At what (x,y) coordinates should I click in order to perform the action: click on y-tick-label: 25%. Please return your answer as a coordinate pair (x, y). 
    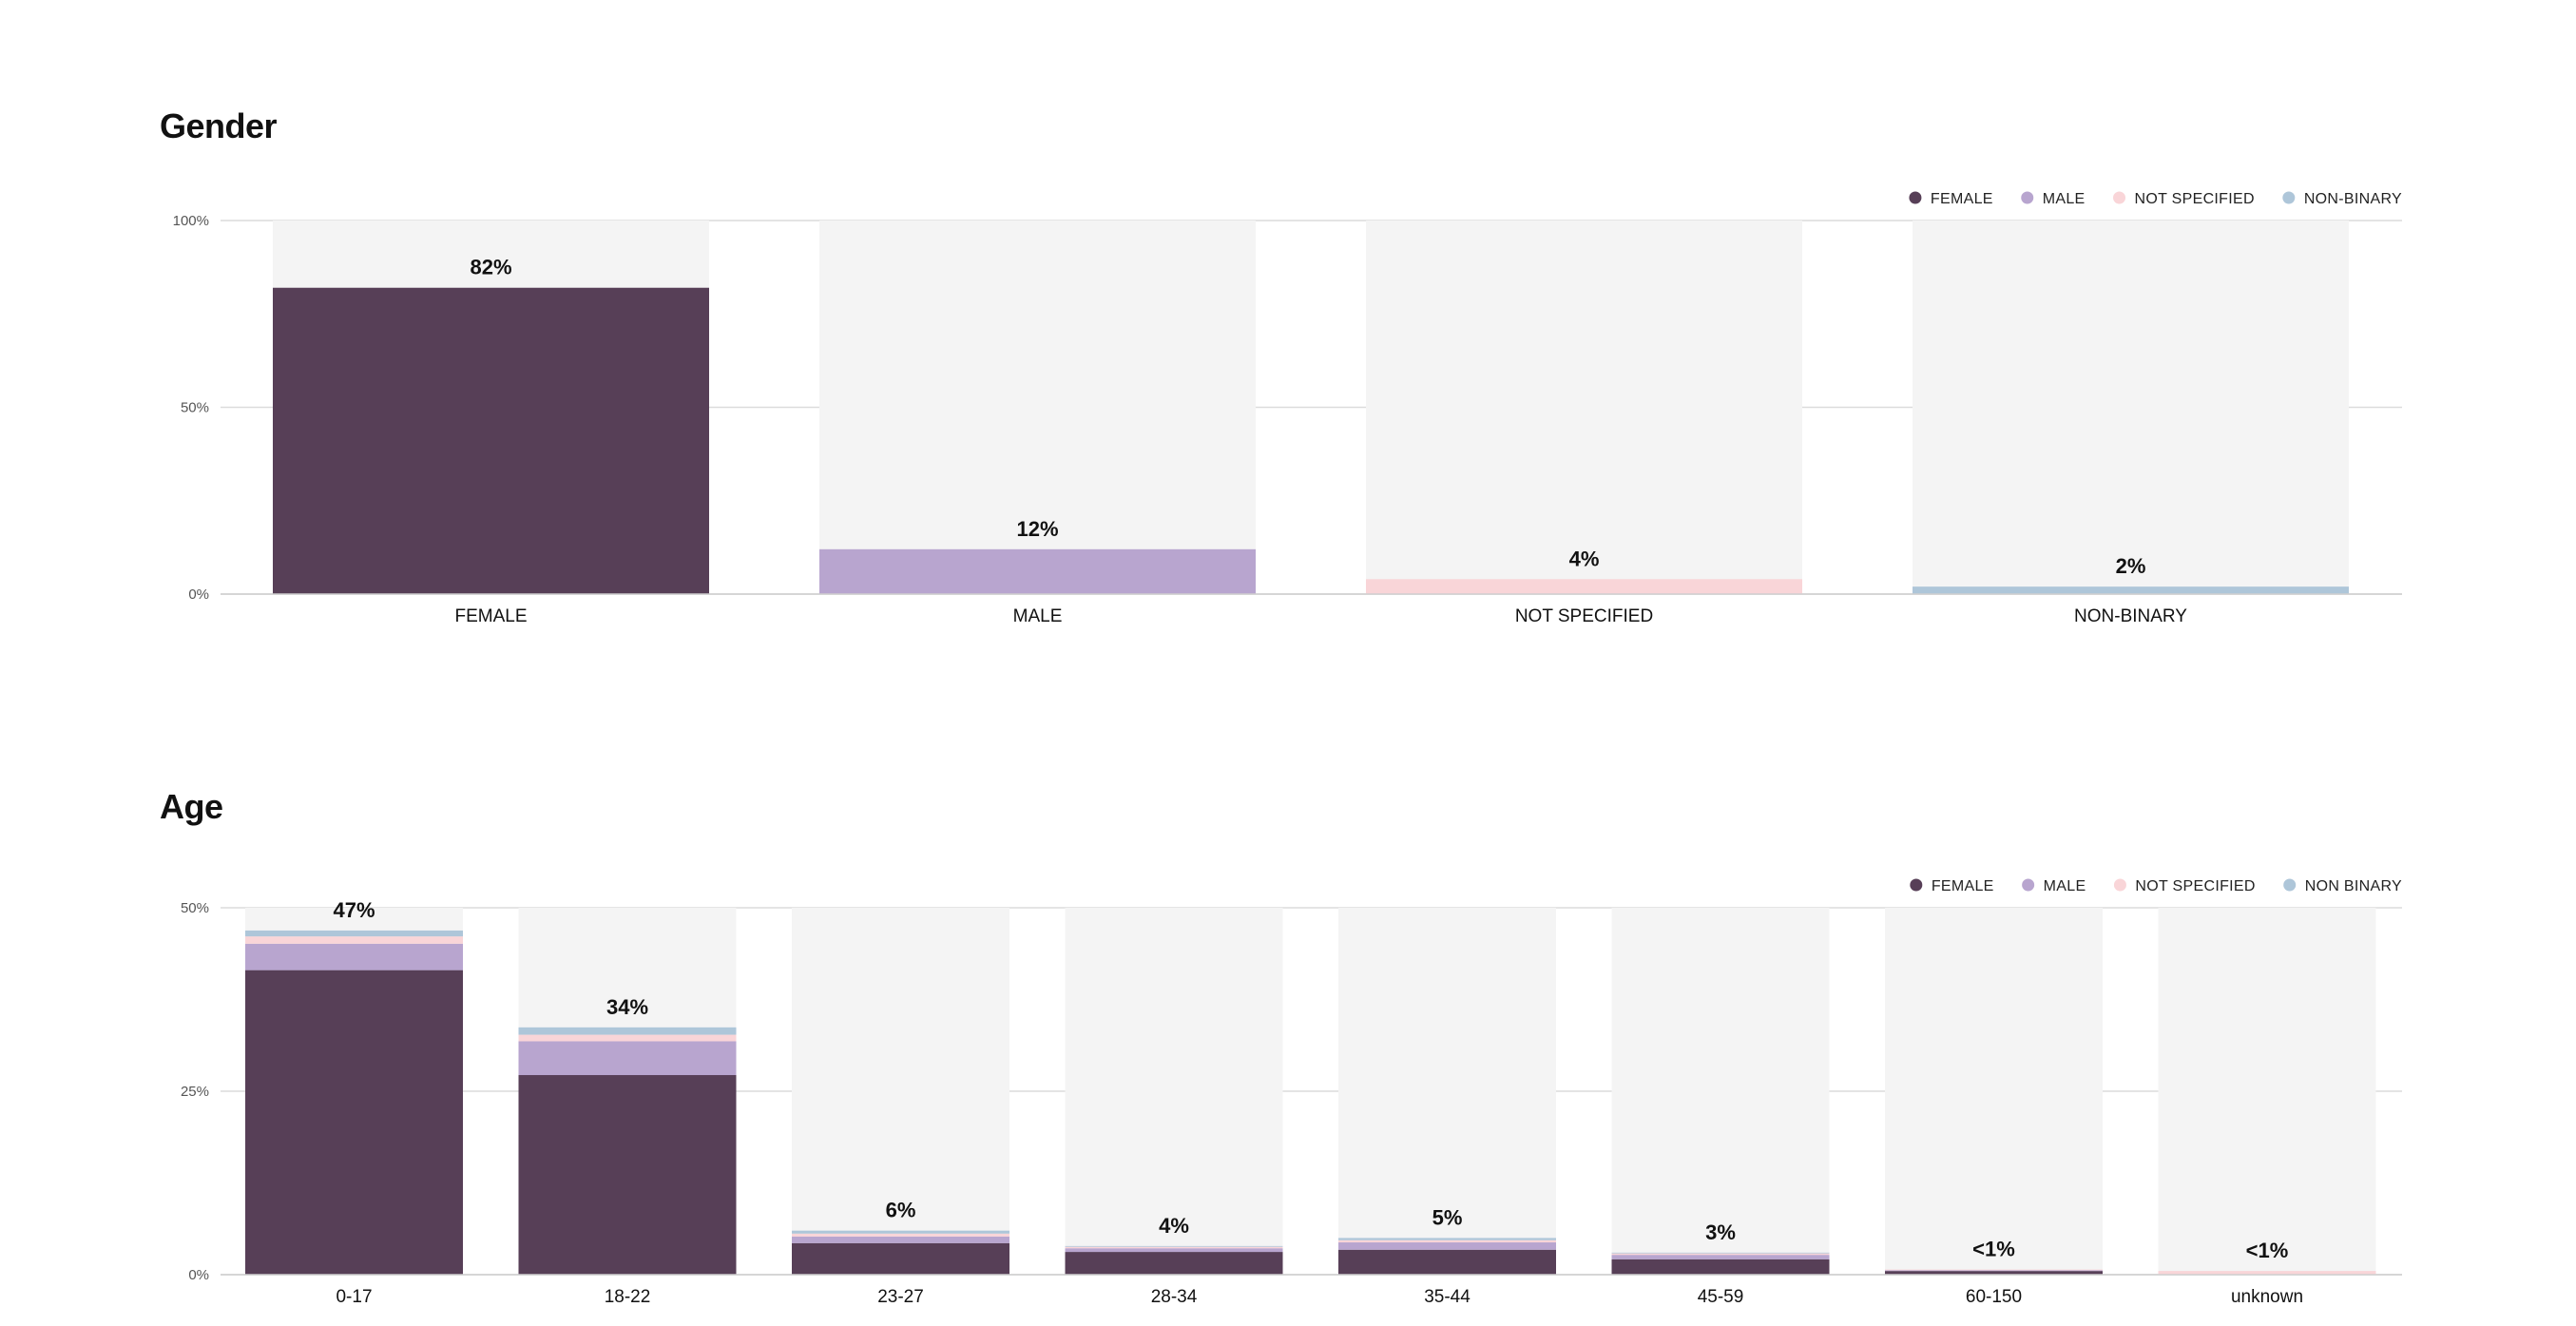
    Looking at the image, I should click on (195, 1092).